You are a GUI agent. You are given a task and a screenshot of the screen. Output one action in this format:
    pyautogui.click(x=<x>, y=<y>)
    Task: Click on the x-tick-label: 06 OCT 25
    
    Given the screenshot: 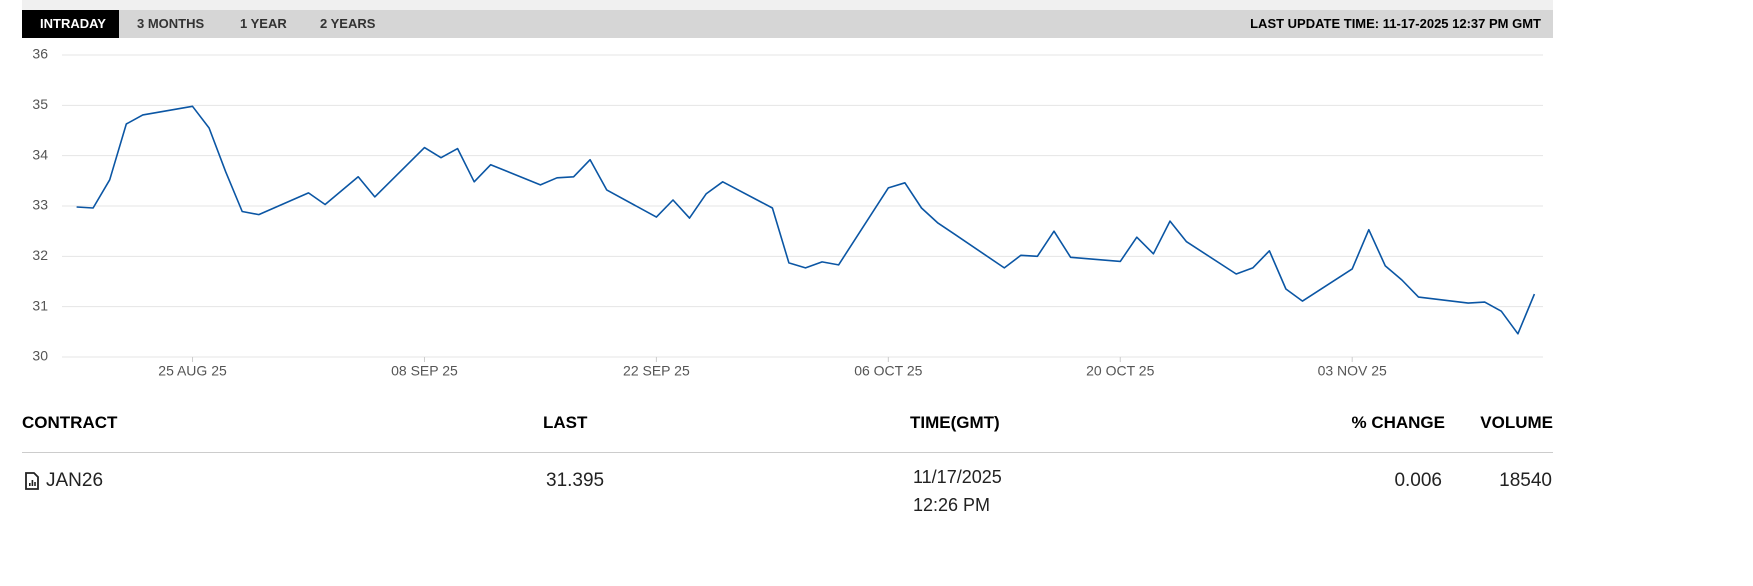 What is the action you would take?
    pyautogui.click(x=888, y=371)
    